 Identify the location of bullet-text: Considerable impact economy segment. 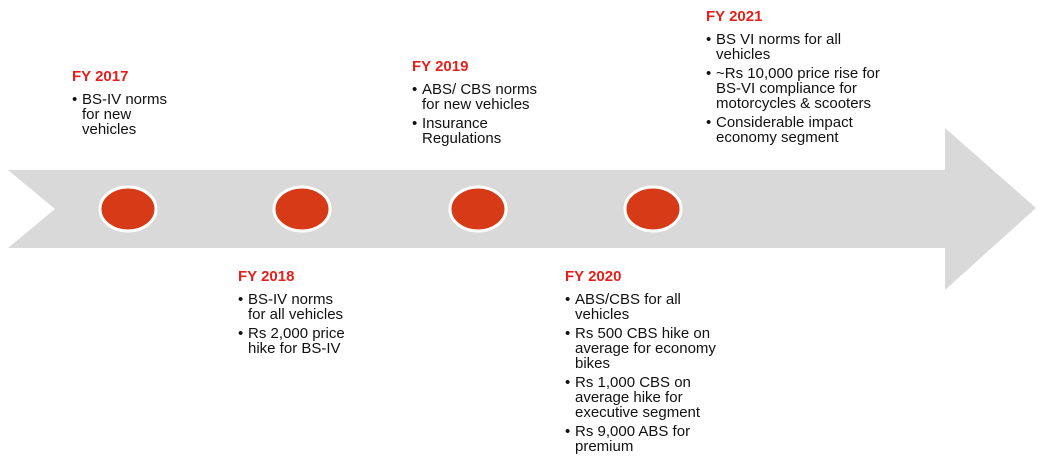
(784, 130).